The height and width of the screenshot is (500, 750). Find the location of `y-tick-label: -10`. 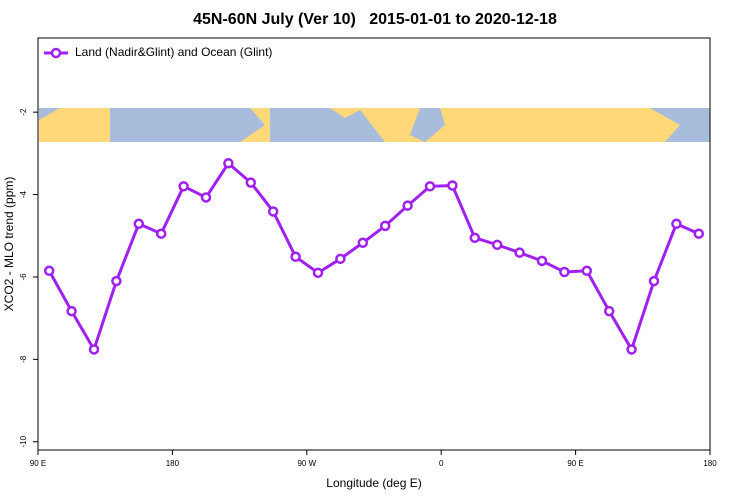

y-tick-label: -10 is located at coordinates (23, 441).